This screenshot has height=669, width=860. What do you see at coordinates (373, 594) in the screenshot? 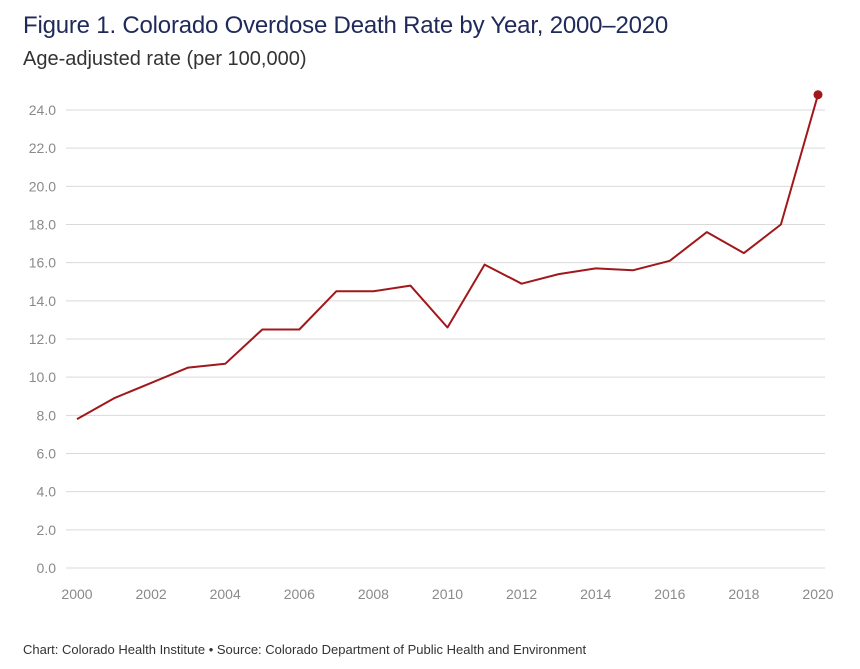
I see `x-tick-label: 2008` at bounding box center [373, 594].